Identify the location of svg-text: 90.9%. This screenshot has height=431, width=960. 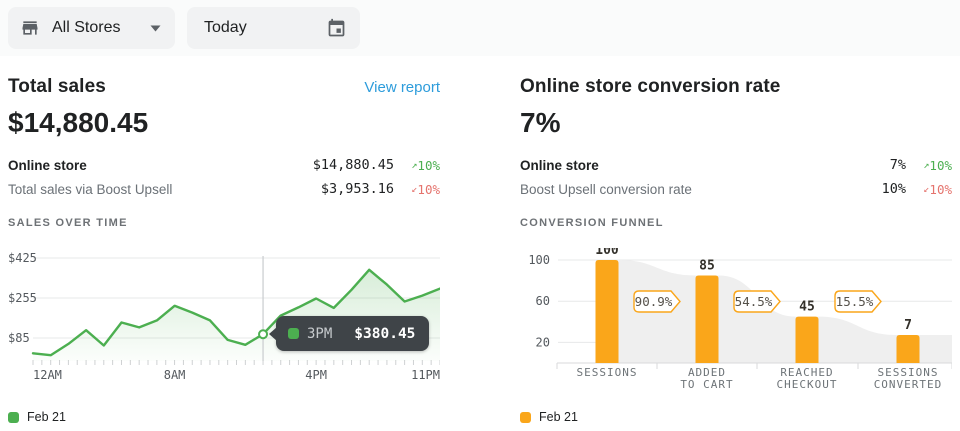
(654, 301).